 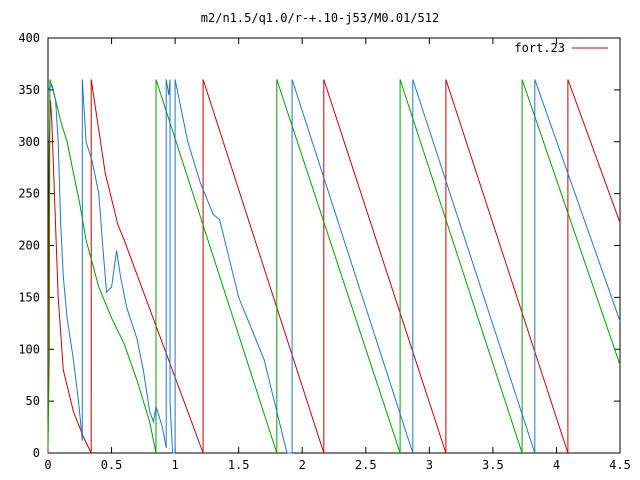 I want to click on x-tick-label: 4, so click(x=556, y=465).